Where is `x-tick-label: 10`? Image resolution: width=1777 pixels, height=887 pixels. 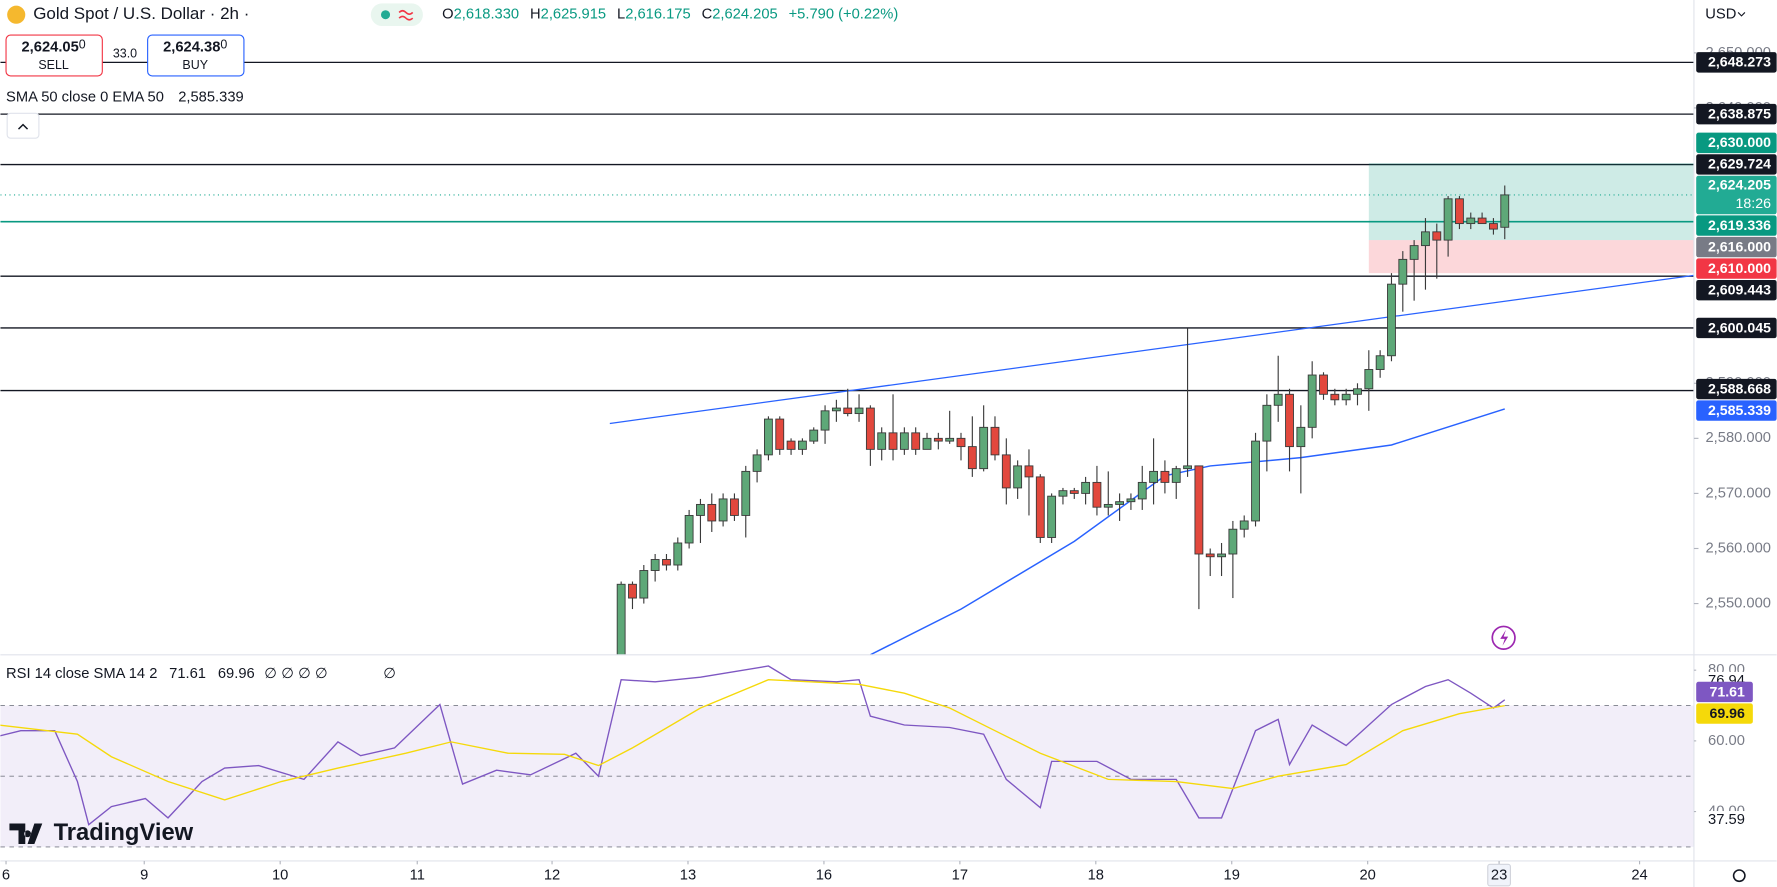
x-tick-label: 10 is located at coordinates (280, 876).